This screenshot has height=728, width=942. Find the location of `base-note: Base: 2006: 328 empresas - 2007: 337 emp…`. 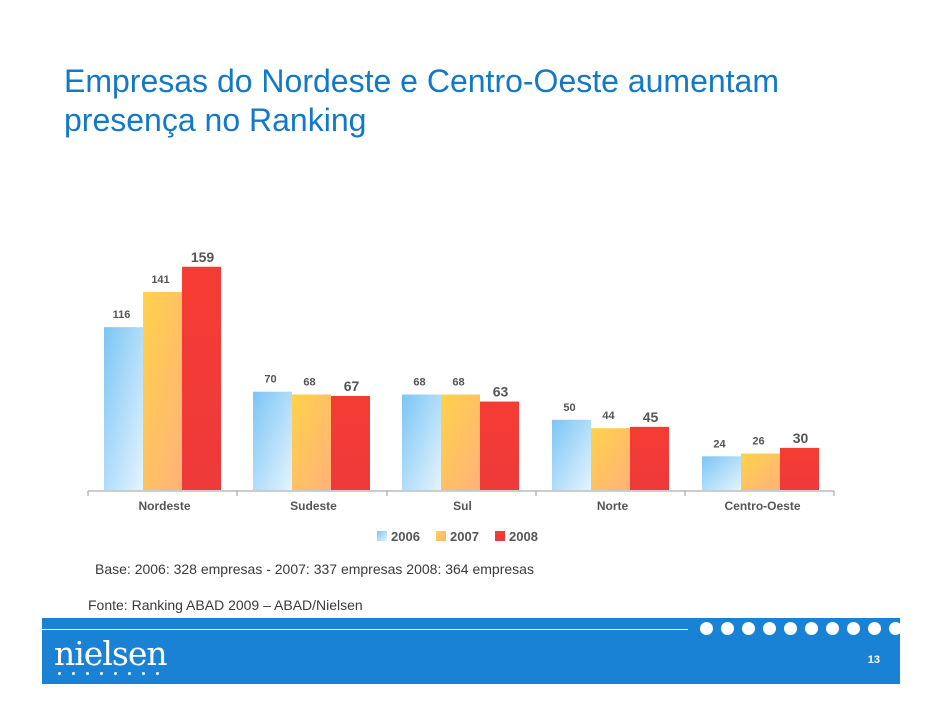

base-note: Base: 2006: 328 empresas - 2007: 337 emp… is located at coordinates (314, 569).